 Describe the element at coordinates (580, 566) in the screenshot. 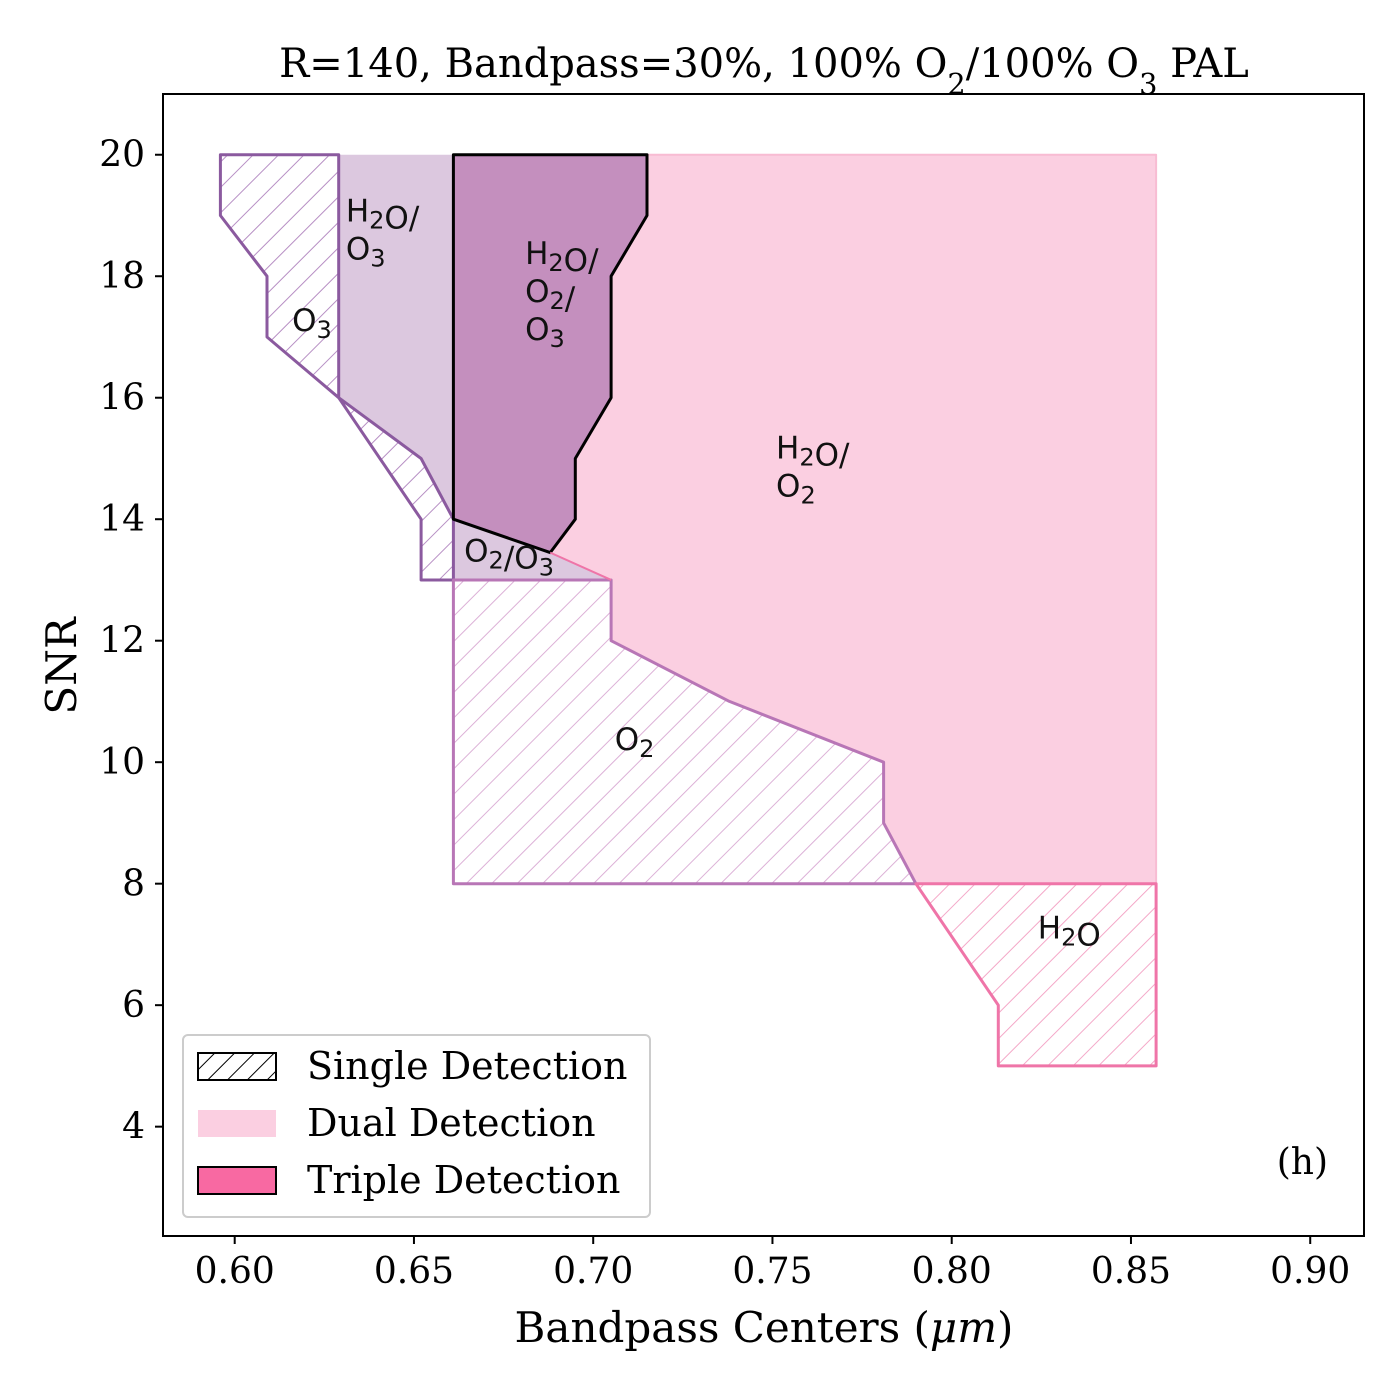

I see `region-edge-segment` at that location.